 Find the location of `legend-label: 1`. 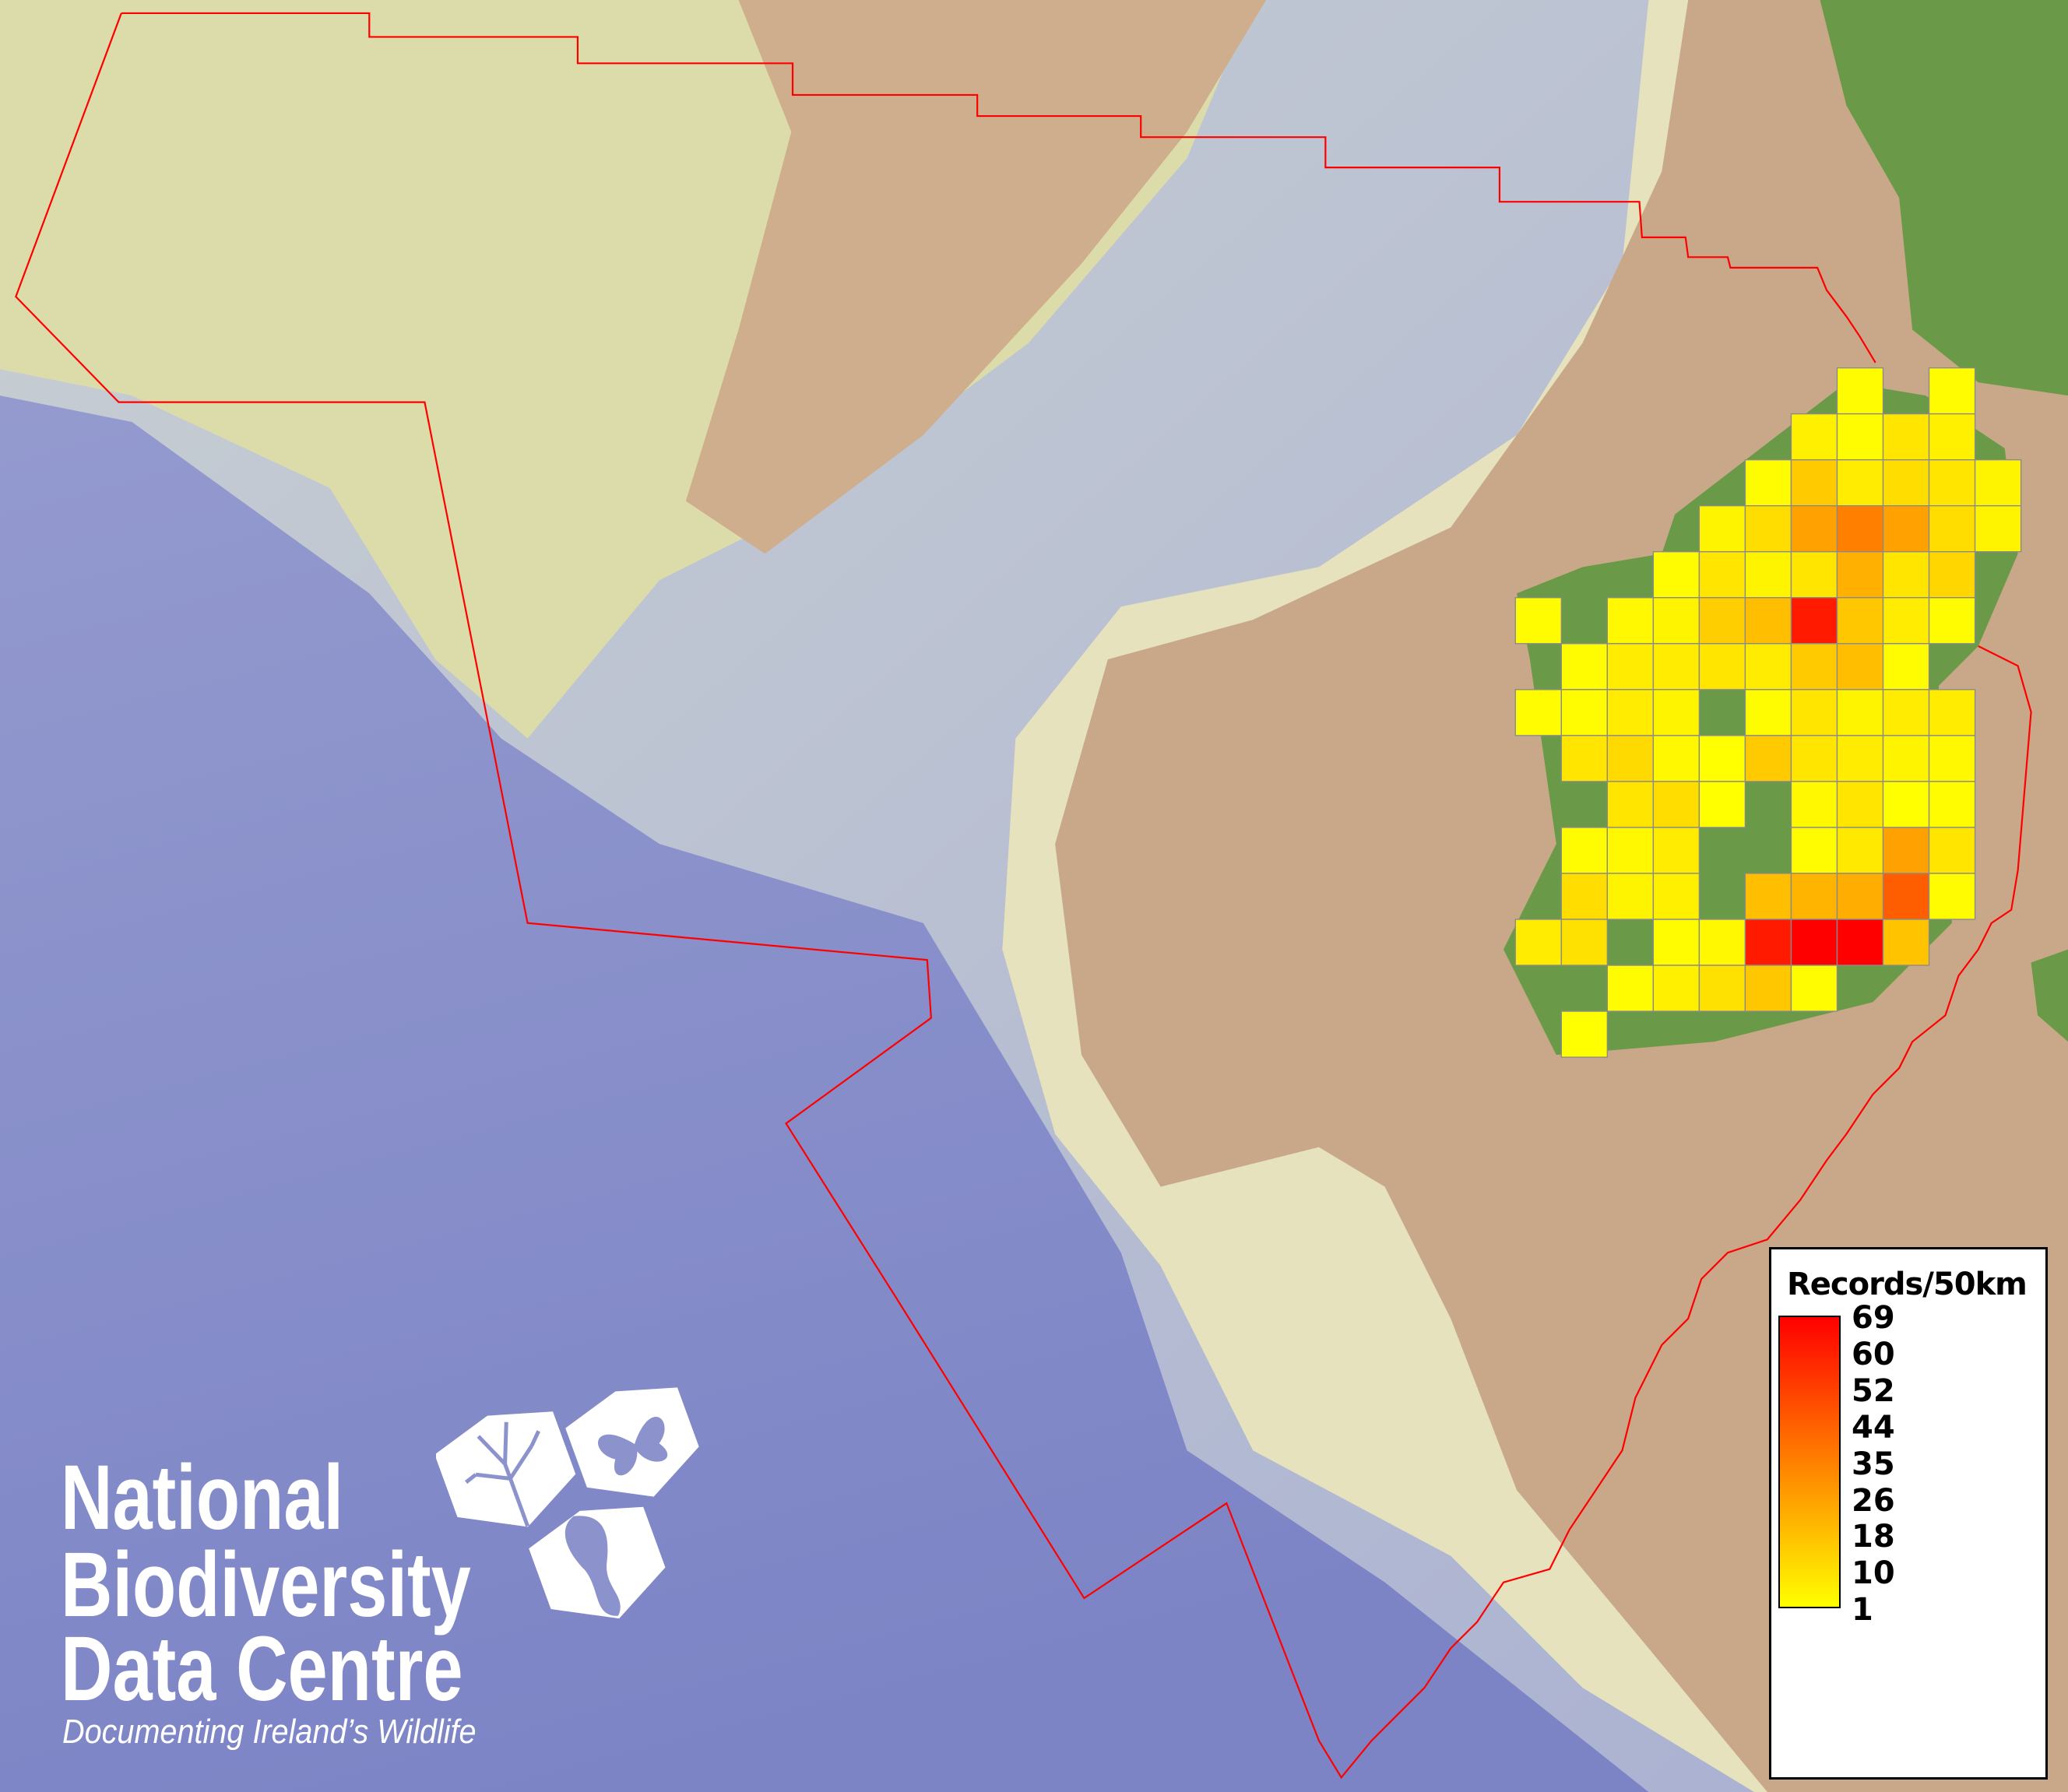

legend-label: 1 is located at coordinates (1863, 1610).